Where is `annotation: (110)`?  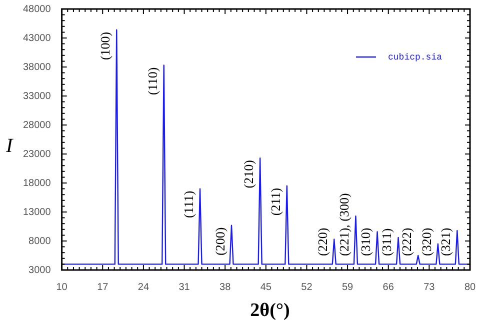
annotation: (110) is located at coordinates (152, 81).